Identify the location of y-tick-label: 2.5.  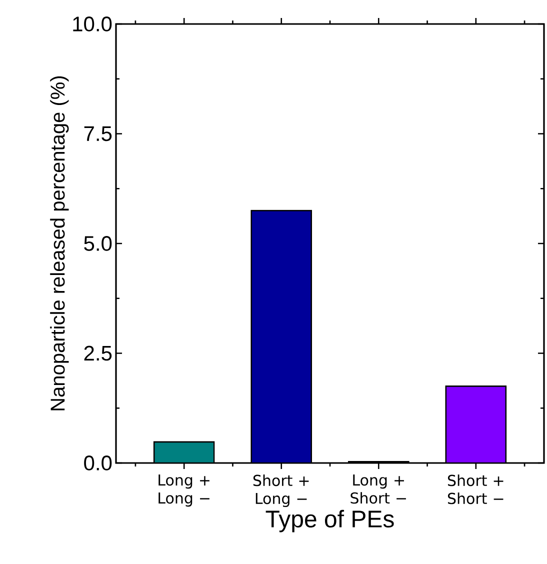
(98, 353).